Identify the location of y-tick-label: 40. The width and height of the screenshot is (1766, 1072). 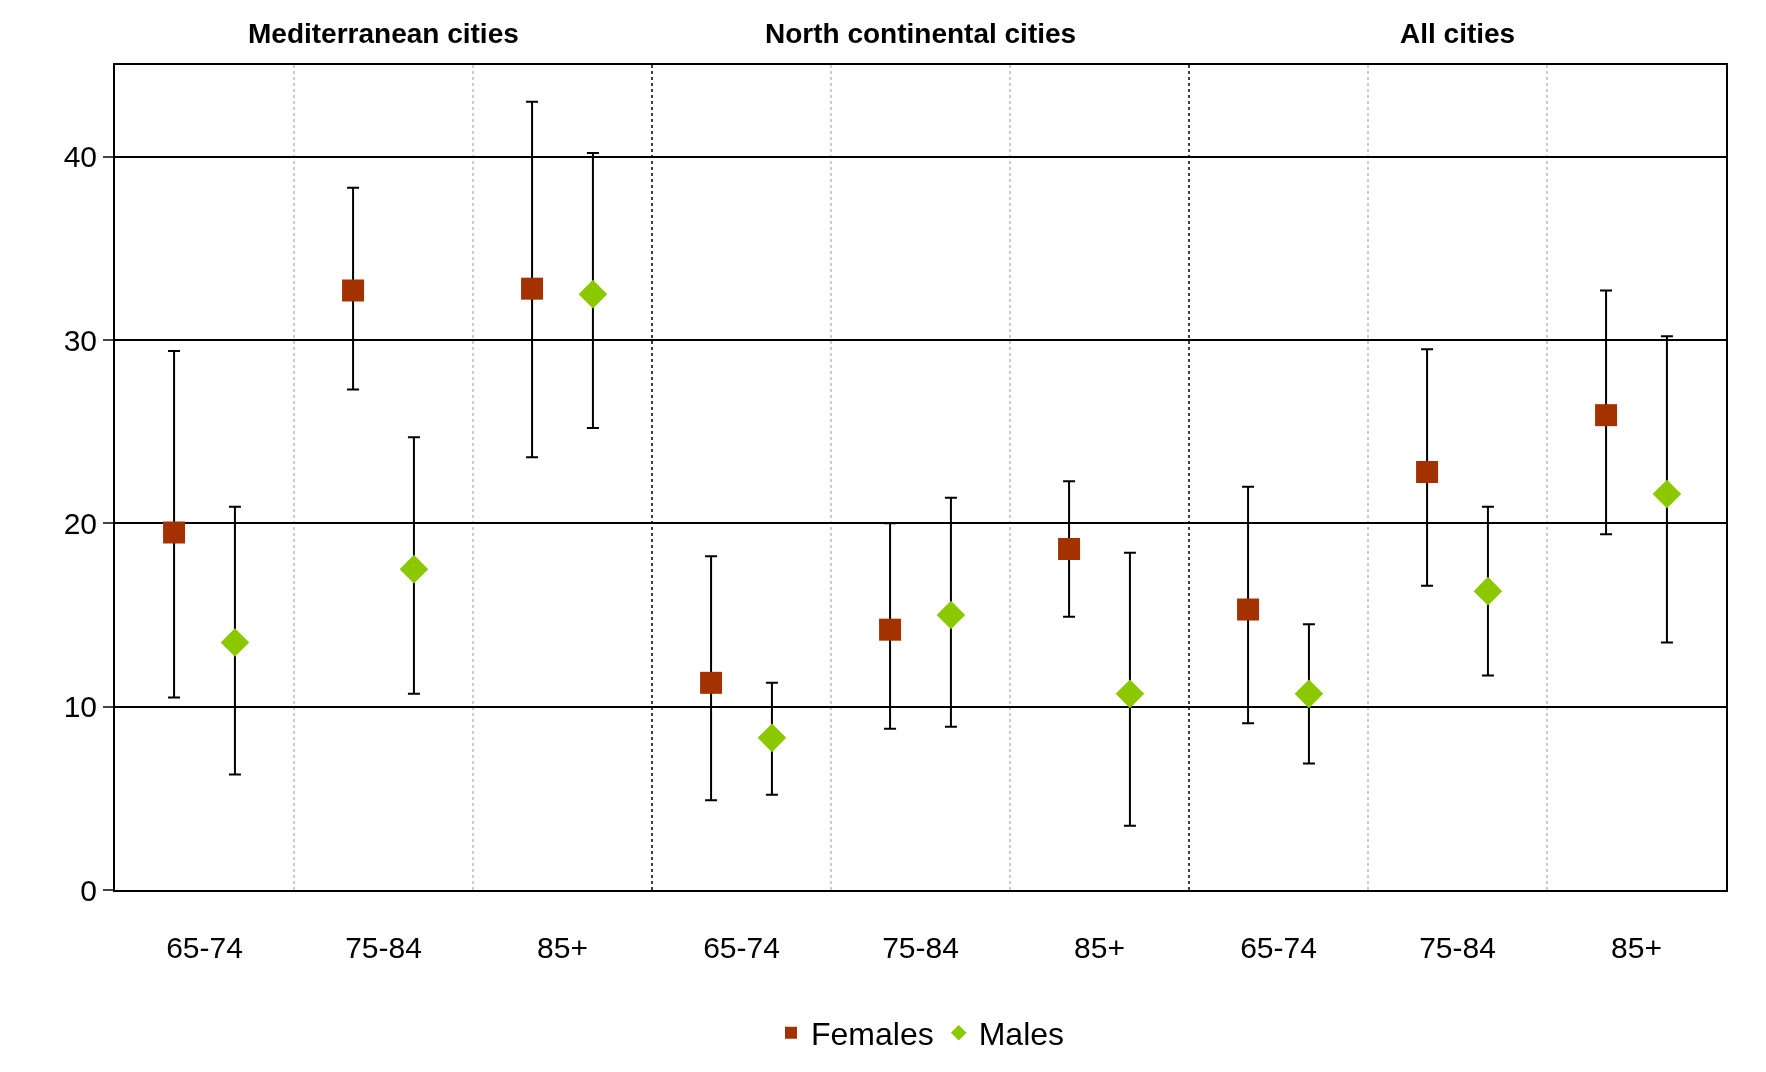
(80, 157).